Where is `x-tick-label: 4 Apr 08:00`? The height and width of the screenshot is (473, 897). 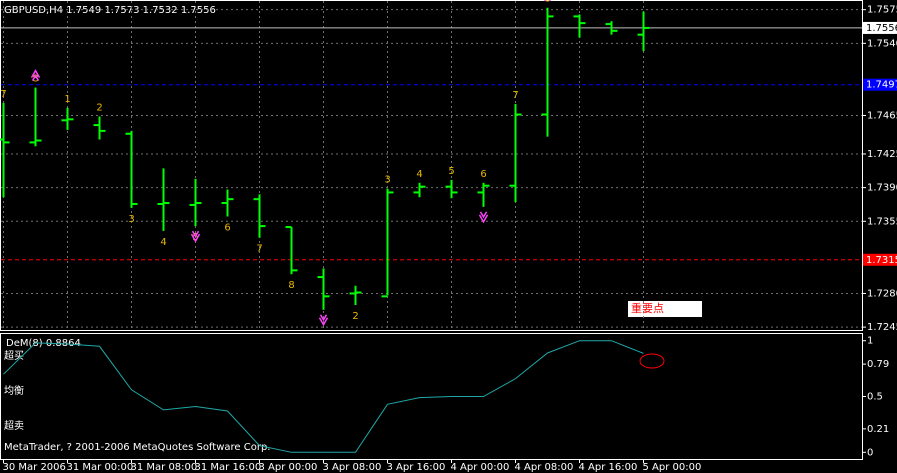
x-tick-label: 4 Apr 08:00 is located at coordinates (544, 467).